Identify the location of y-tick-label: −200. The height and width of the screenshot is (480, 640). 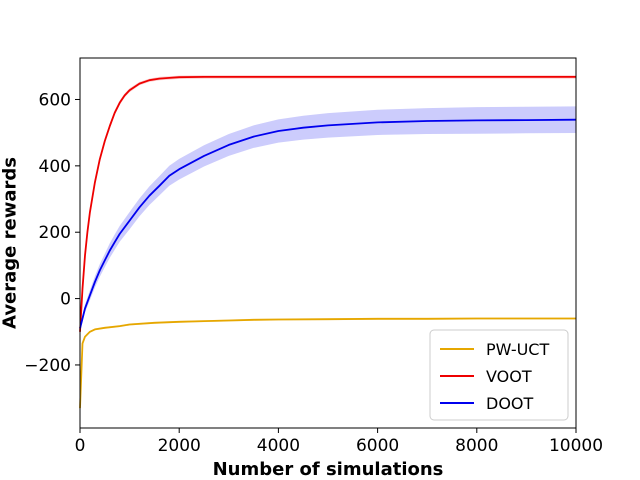
(47, 366).